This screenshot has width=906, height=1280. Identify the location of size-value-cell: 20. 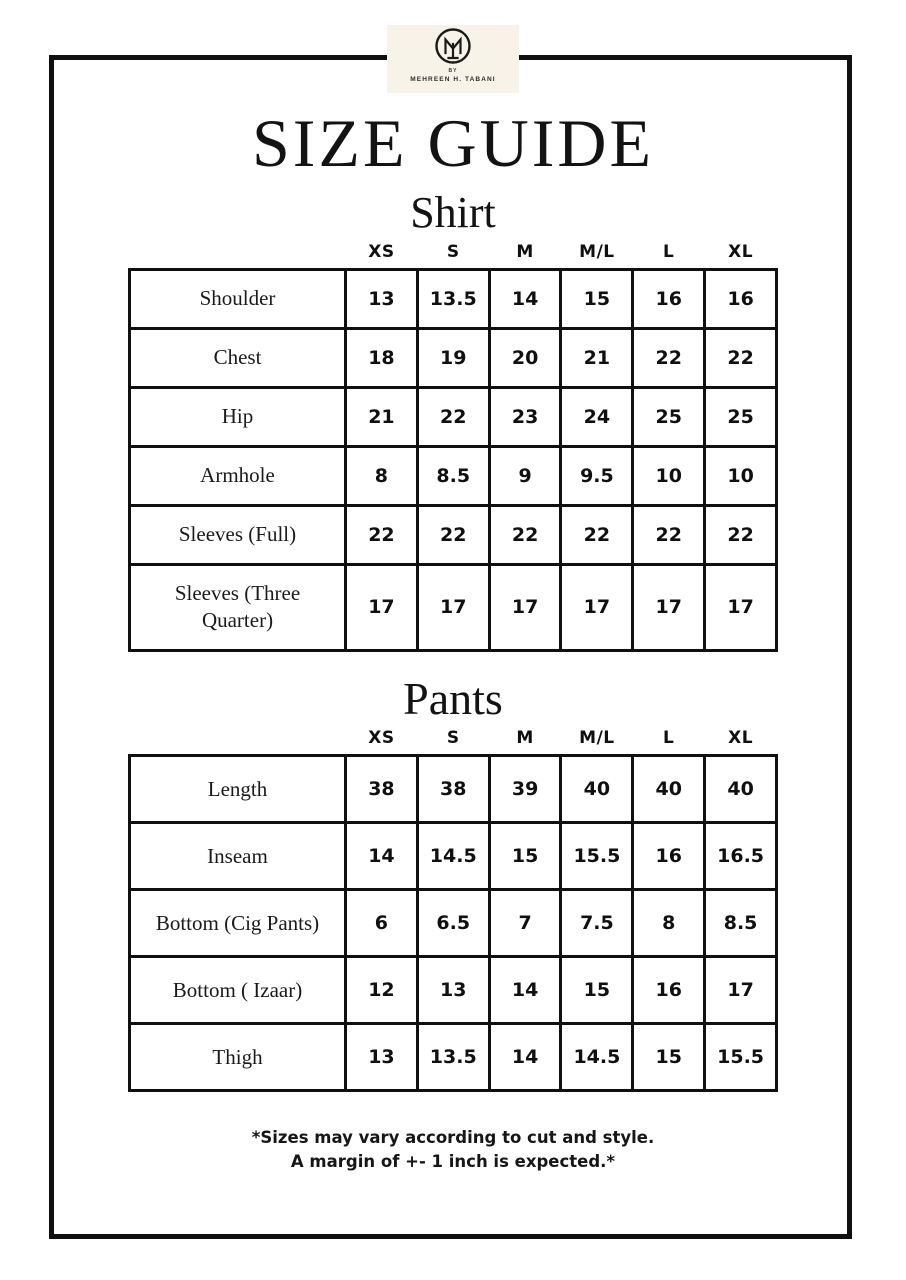
(525, 357).